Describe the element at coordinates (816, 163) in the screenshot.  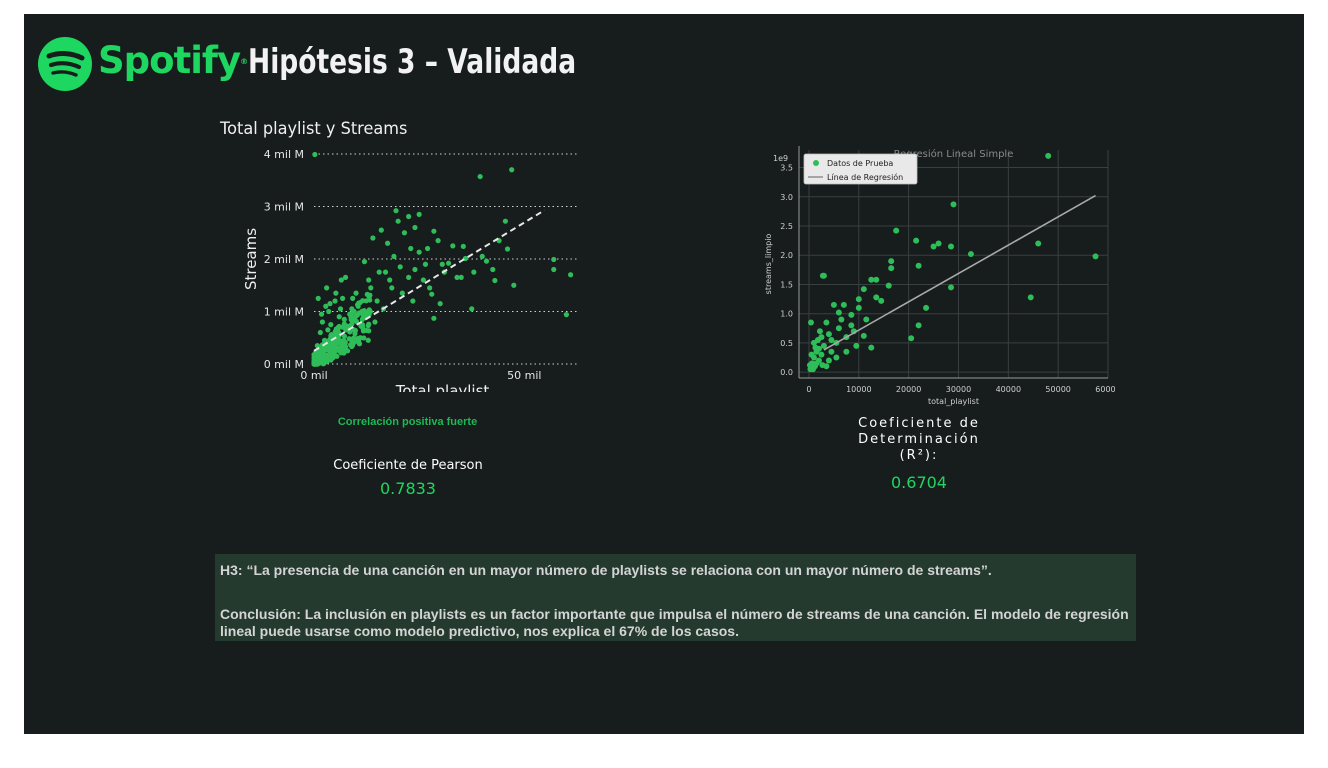
I see `legend-marker-points` at that location.